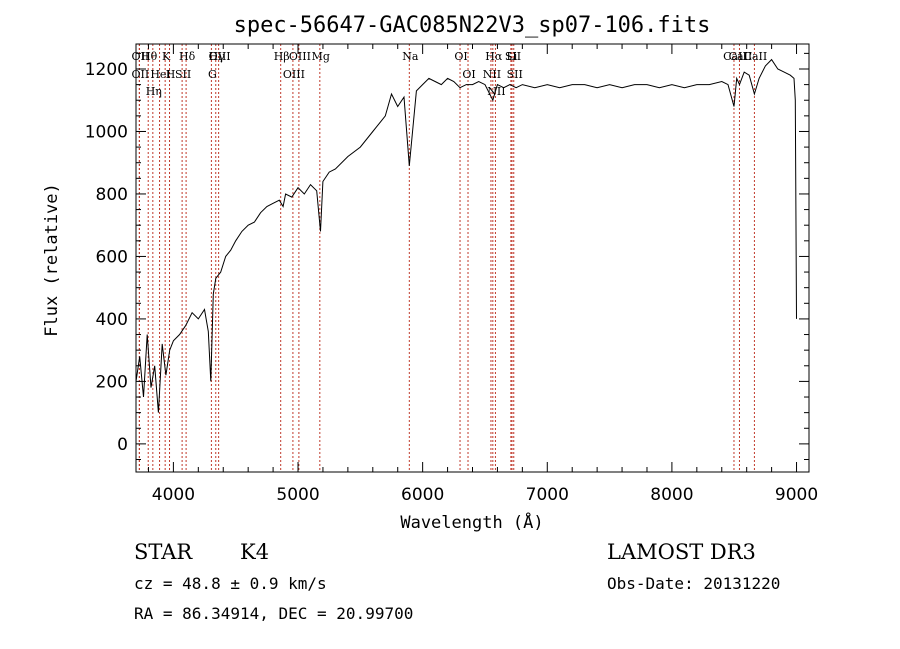 Image resolution: width=900 pixels, height=649 pixels. I want to click on x-tick-label: 7000, so click(547, 495).